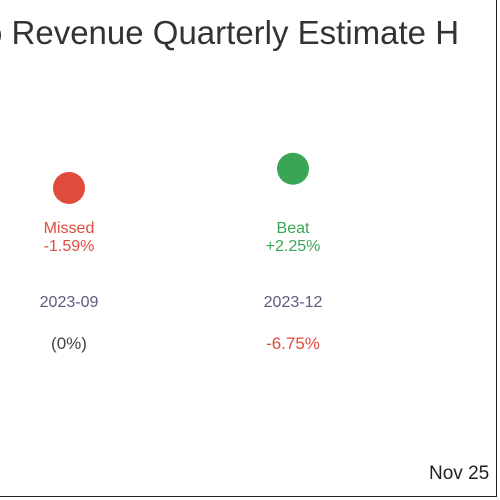 The width and height of the screenshot is (500, 500). What do you see at coordinates (293, 302) in the screenshot?
I see `period-tick-label: 2023-12` at bounding box center [293, 302].